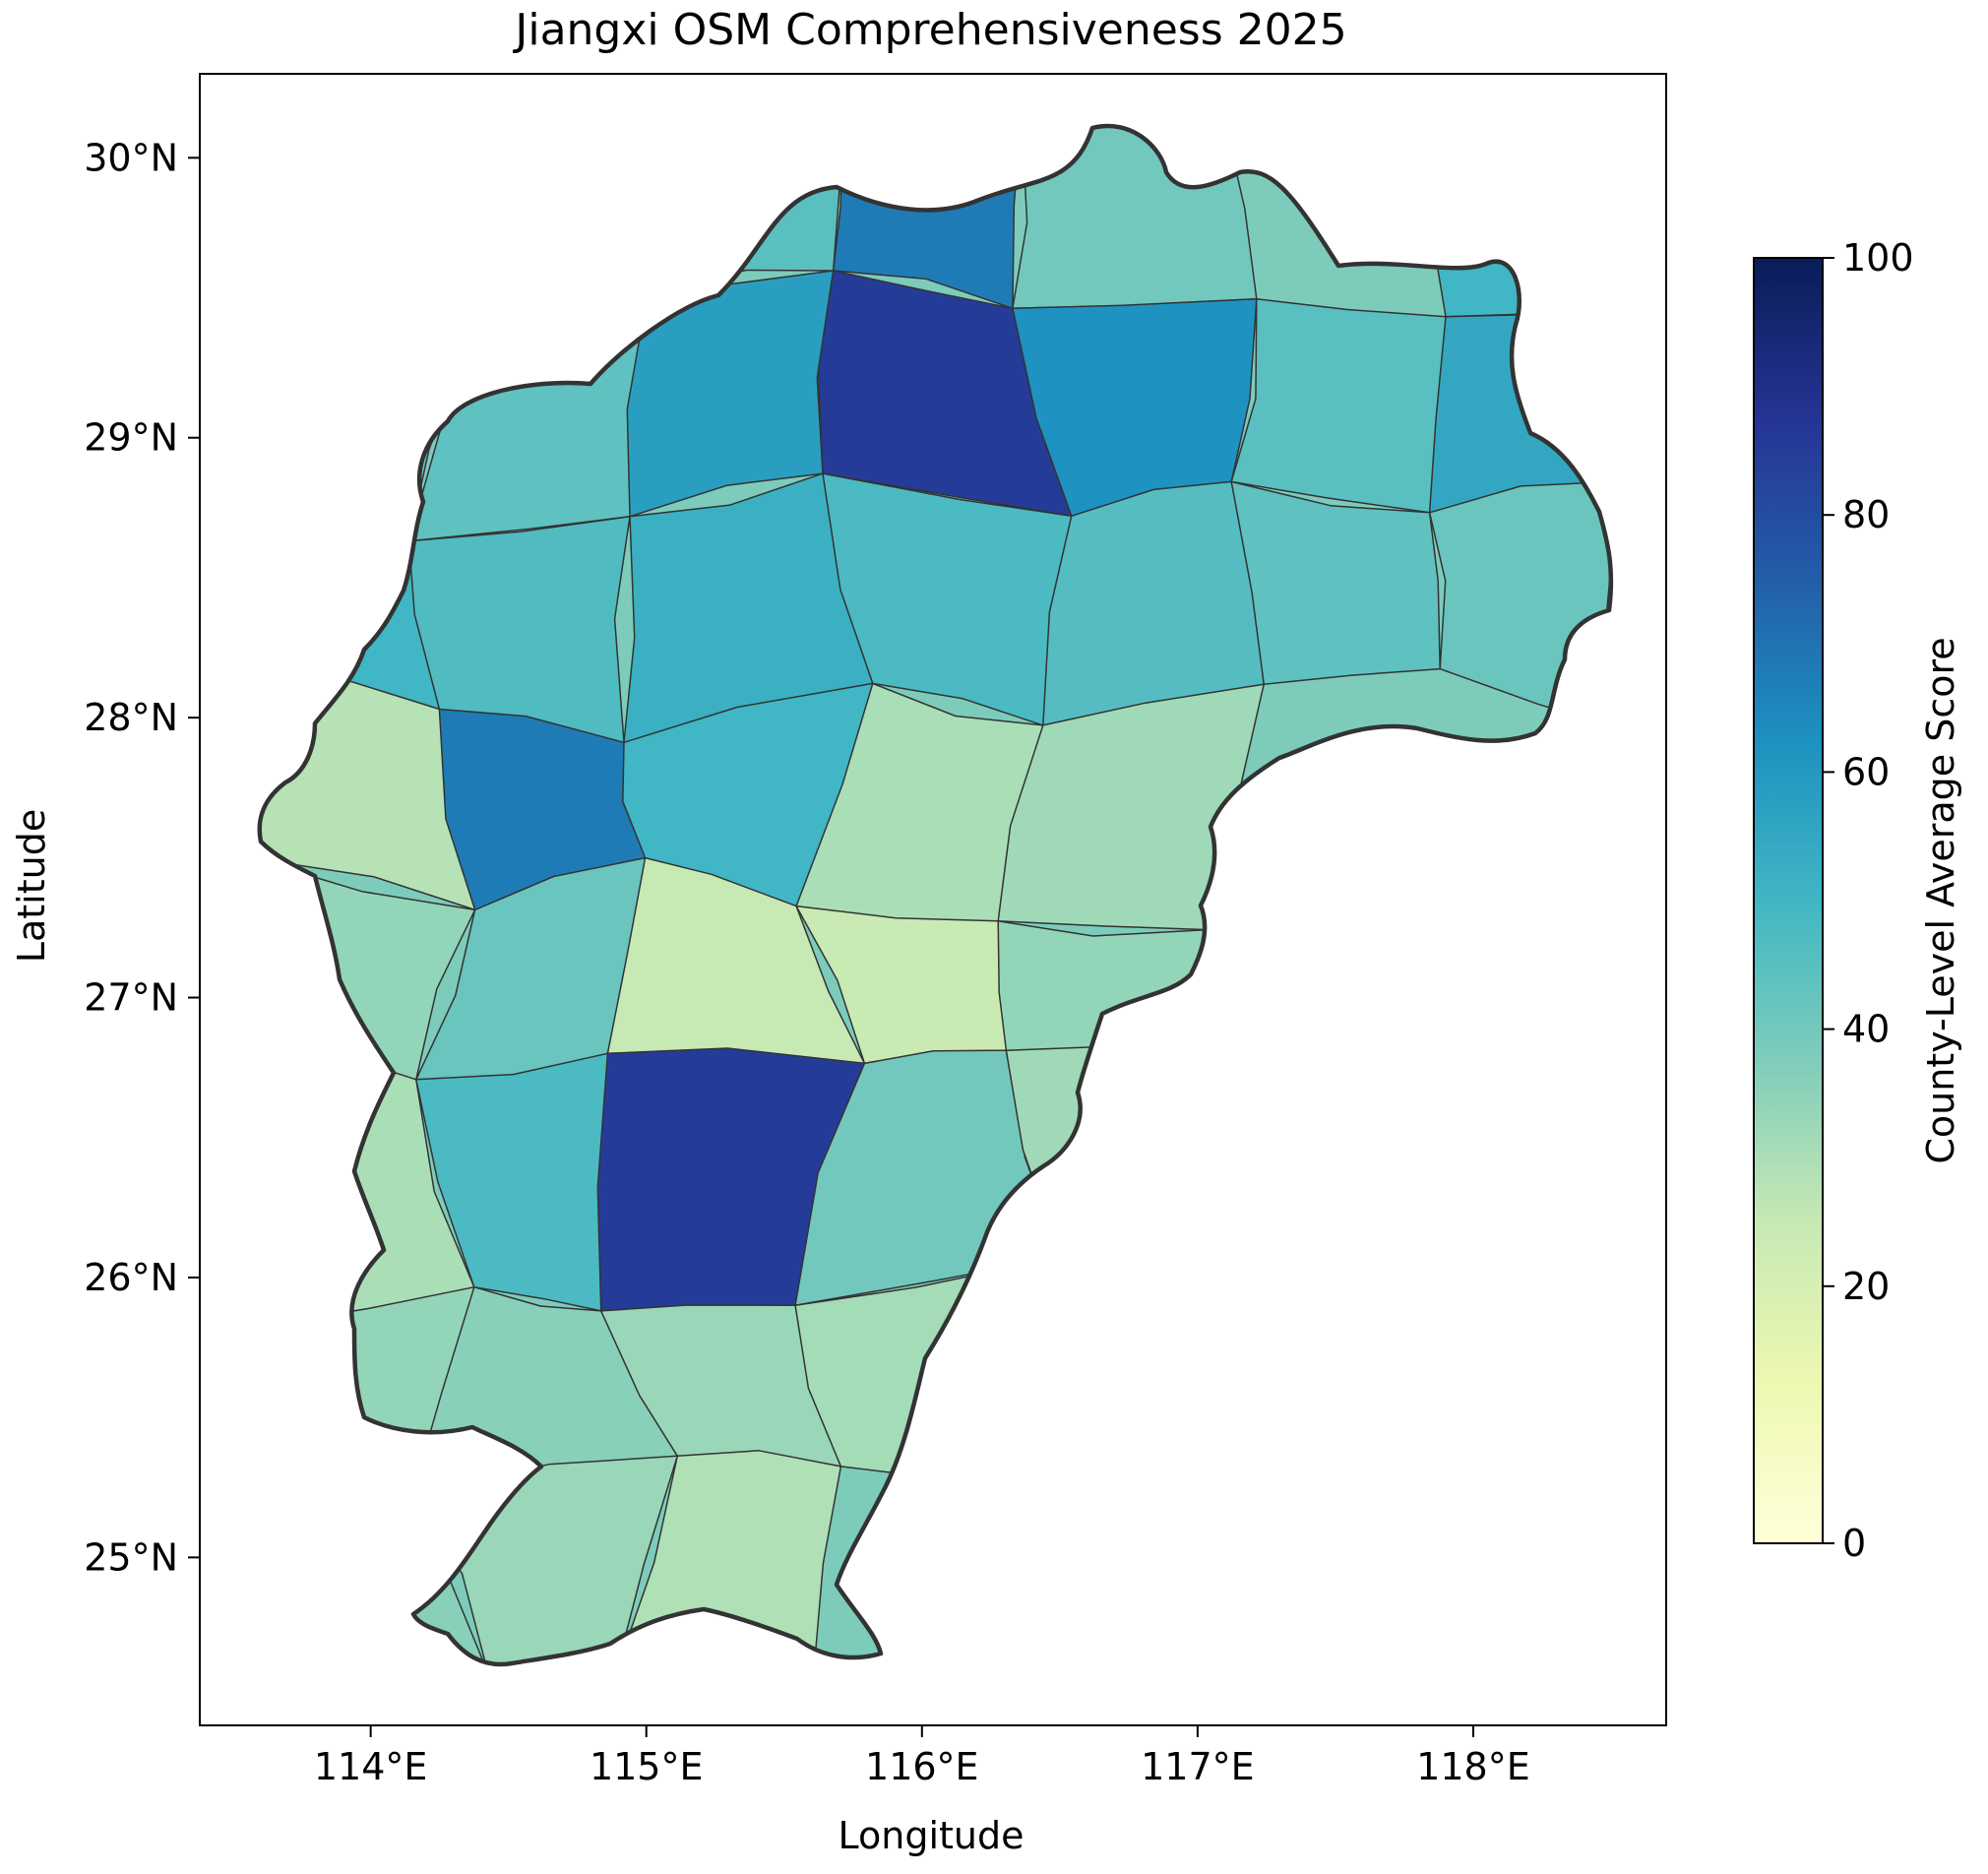 Image resolution: width=1988 pixels, height=1874 pixels. I want to click on y-tick-label: 29°N, so click(131, 438).